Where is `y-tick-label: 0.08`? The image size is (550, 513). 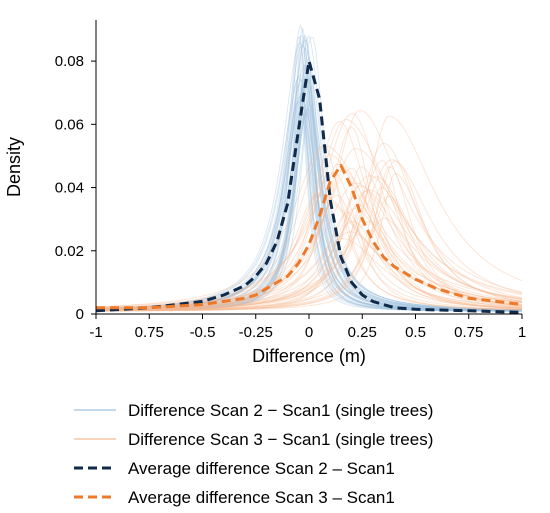
y-tick-label: 0.08 is located at coordinates (69, 61).